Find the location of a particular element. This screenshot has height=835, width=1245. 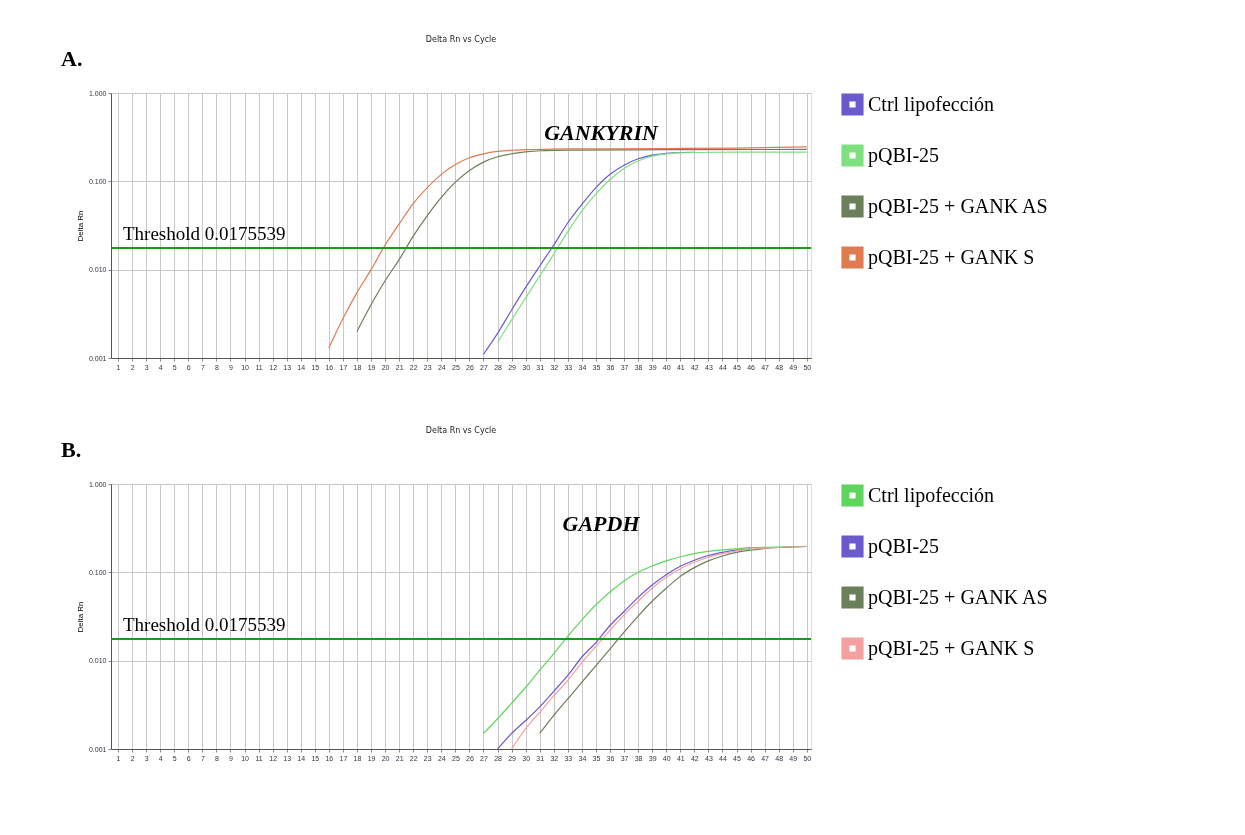

annotation: GAPDH is located at coordinates (601, 523).